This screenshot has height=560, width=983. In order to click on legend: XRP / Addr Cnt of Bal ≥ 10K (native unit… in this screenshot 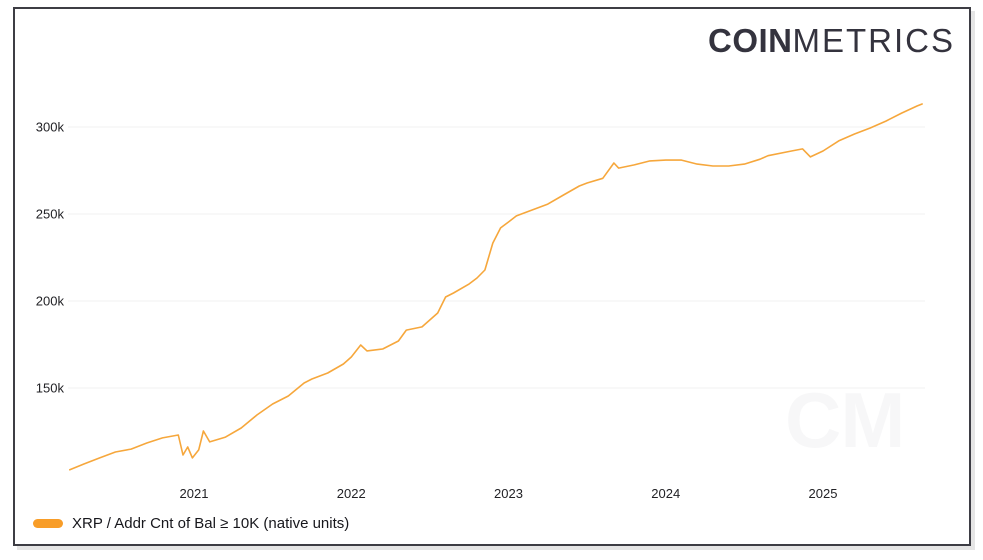, I will do `click(191, 523)`.